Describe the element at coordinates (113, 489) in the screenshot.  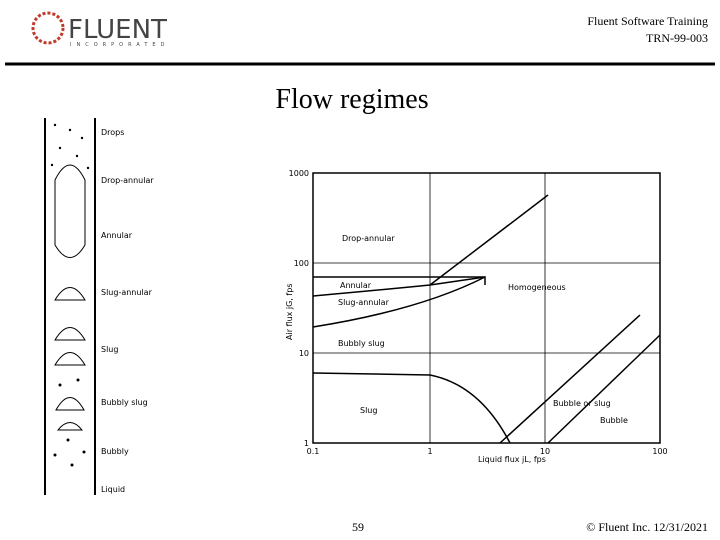
I see `pipe-label: Liquid` at that location.